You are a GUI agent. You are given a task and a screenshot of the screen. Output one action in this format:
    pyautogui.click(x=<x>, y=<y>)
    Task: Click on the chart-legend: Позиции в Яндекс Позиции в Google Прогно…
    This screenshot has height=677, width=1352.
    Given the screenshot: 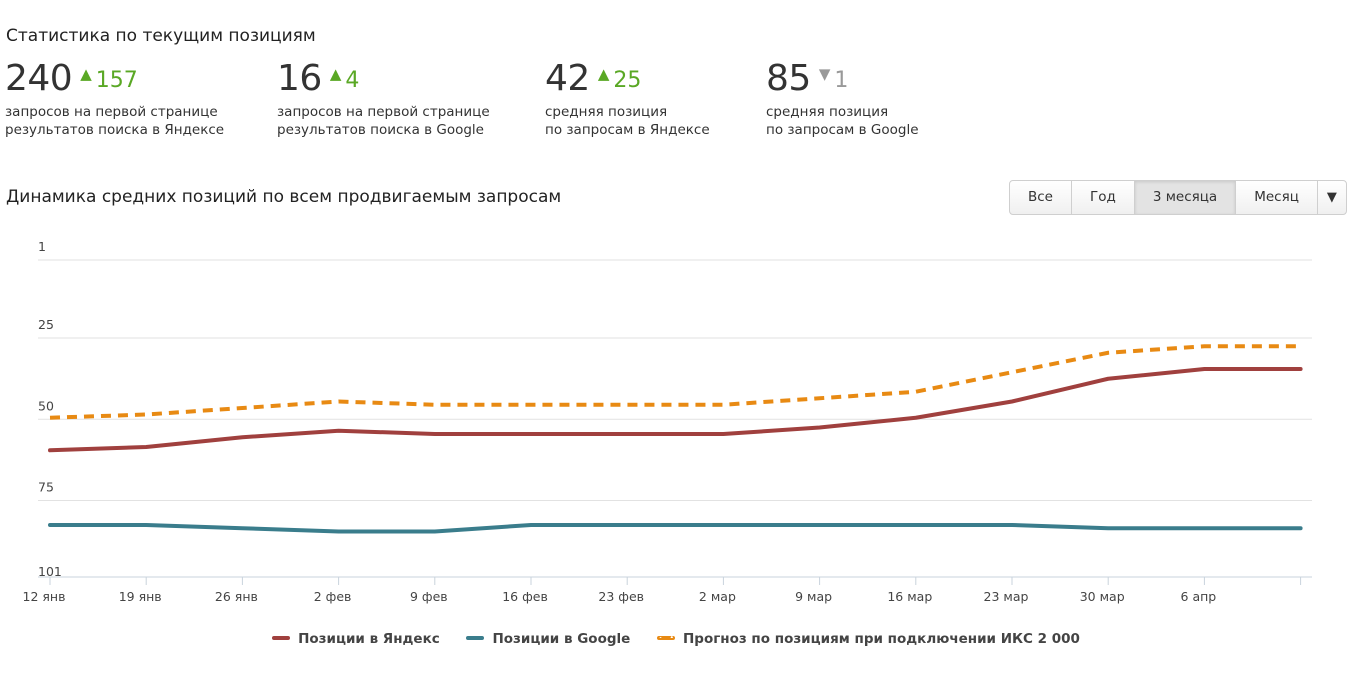 What is the action you would take?
    pyautogui.click(x=676, y=639)
    